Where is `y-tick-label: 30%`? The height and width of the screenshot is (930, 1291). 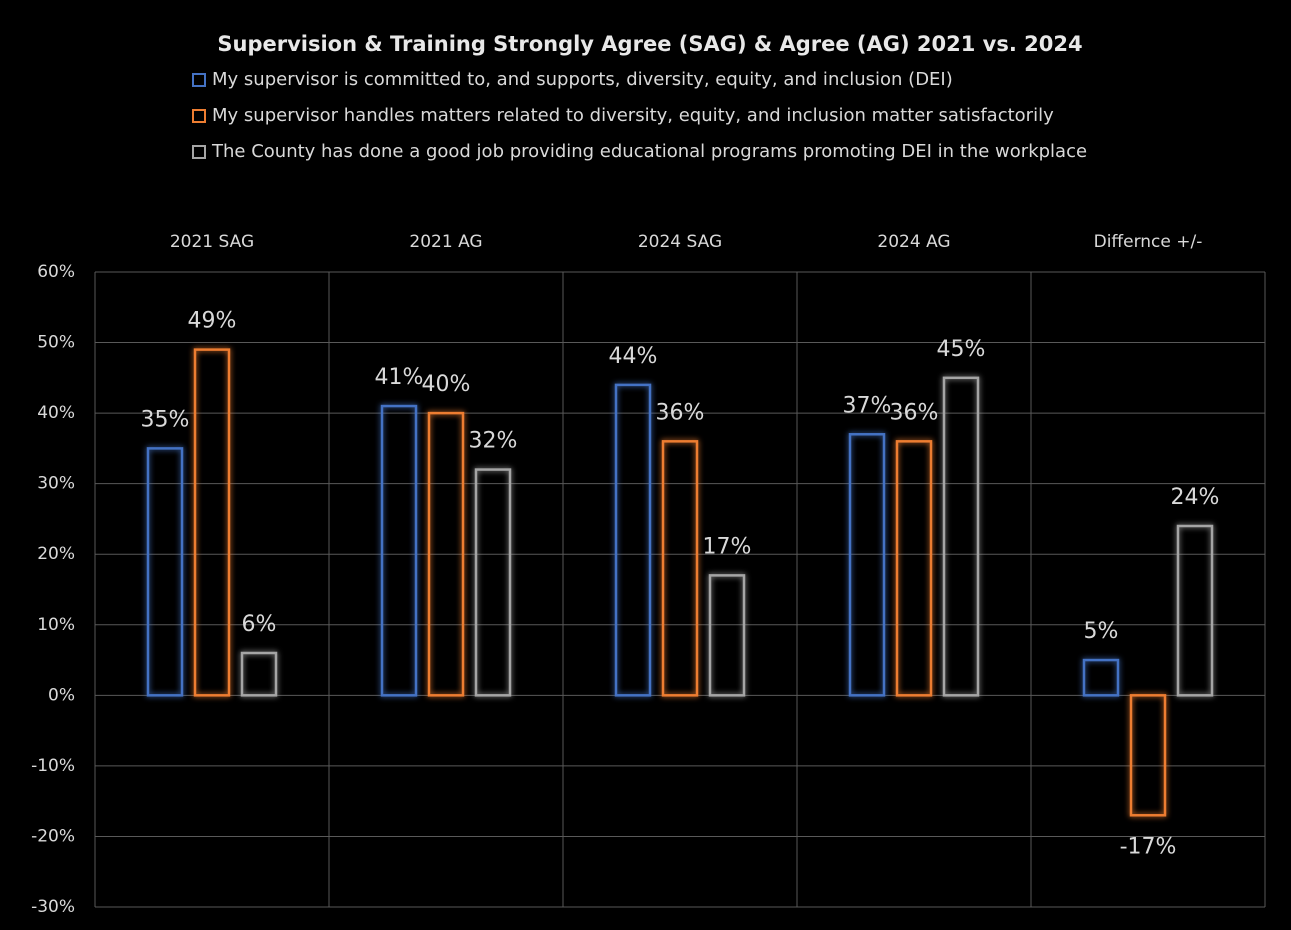
y-tick-label: 30% is located at coordinates (56, 484).